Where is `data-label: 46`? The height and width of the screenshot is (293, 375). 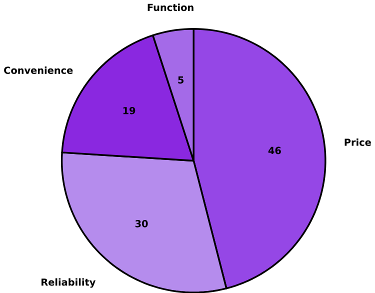
data-label: 46 is located at coordinates (274, 150).